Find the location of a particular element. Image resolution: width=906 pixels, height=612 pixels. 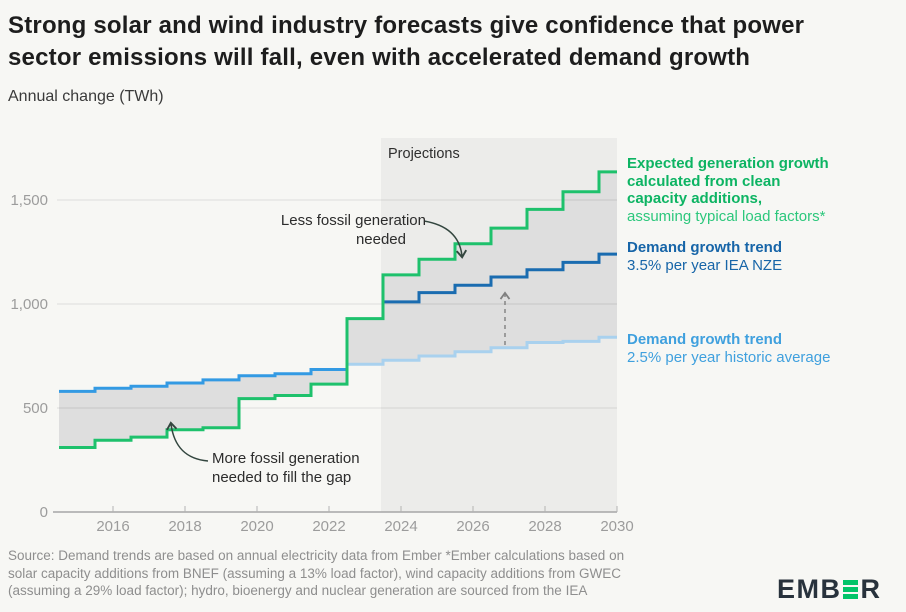

x-tick-label-2030: 2030 is located at coordinates (617, 526).